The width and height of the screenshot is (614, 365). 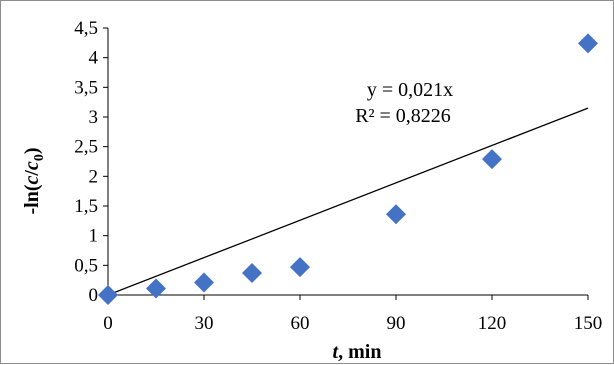 What do you see at coordinates (39, 157) in the screenshot?
I see `y-axis-title-sub: 0` at bounding box center [39, 157].